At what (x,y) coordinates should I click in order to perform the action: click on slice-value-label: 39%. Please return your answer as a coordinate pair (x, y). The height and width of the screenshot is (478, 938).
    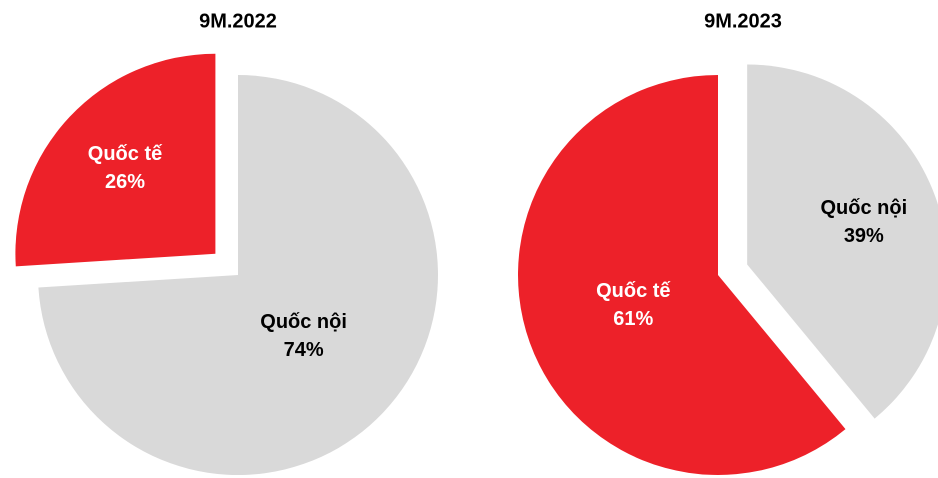
    Looking at the image, I should click on (864, 236).